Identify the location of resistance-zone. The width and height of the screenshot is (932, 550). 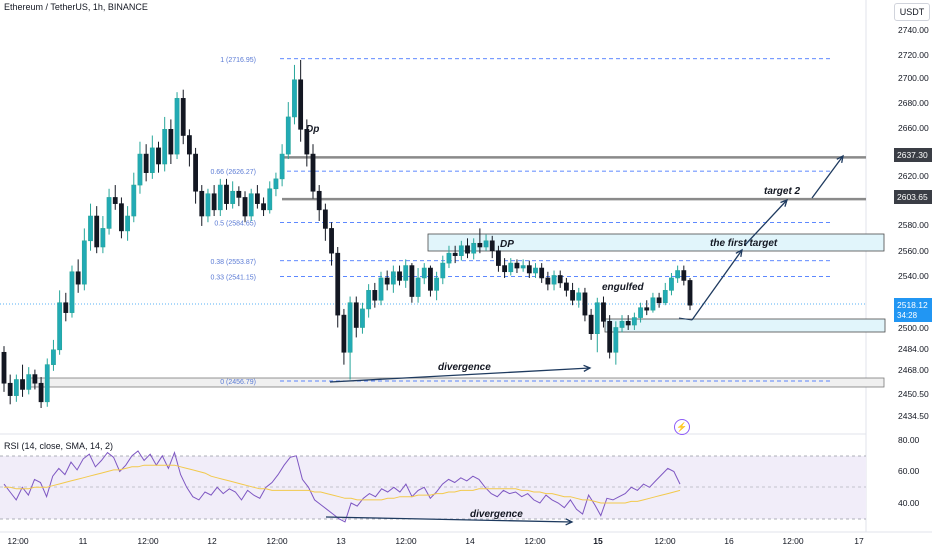
(656, 242).